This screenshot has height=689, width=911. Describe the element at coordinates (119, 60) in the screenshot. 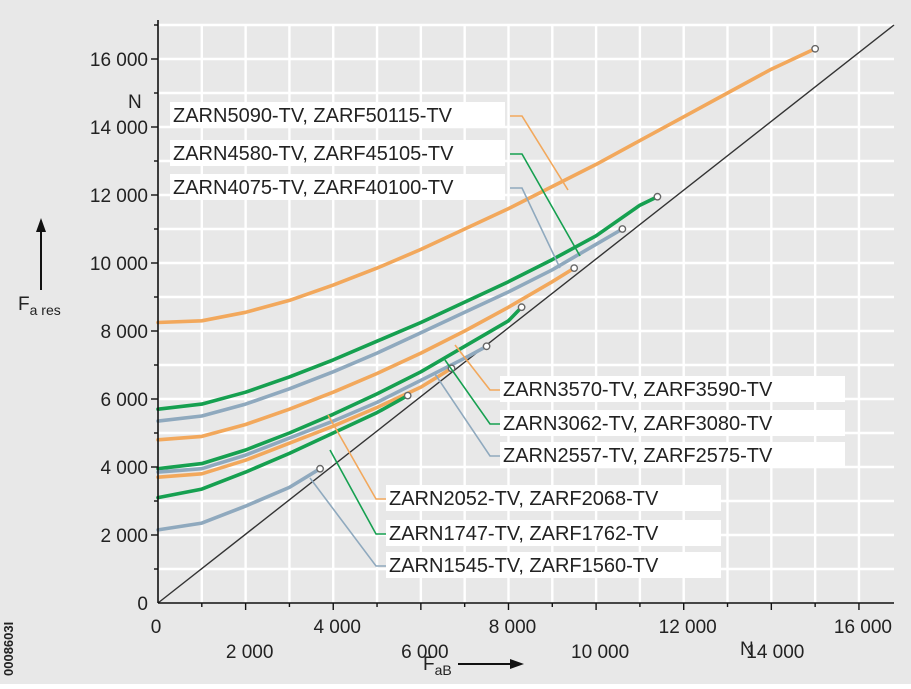

I see `y-tick-label: 16 000` at that location.